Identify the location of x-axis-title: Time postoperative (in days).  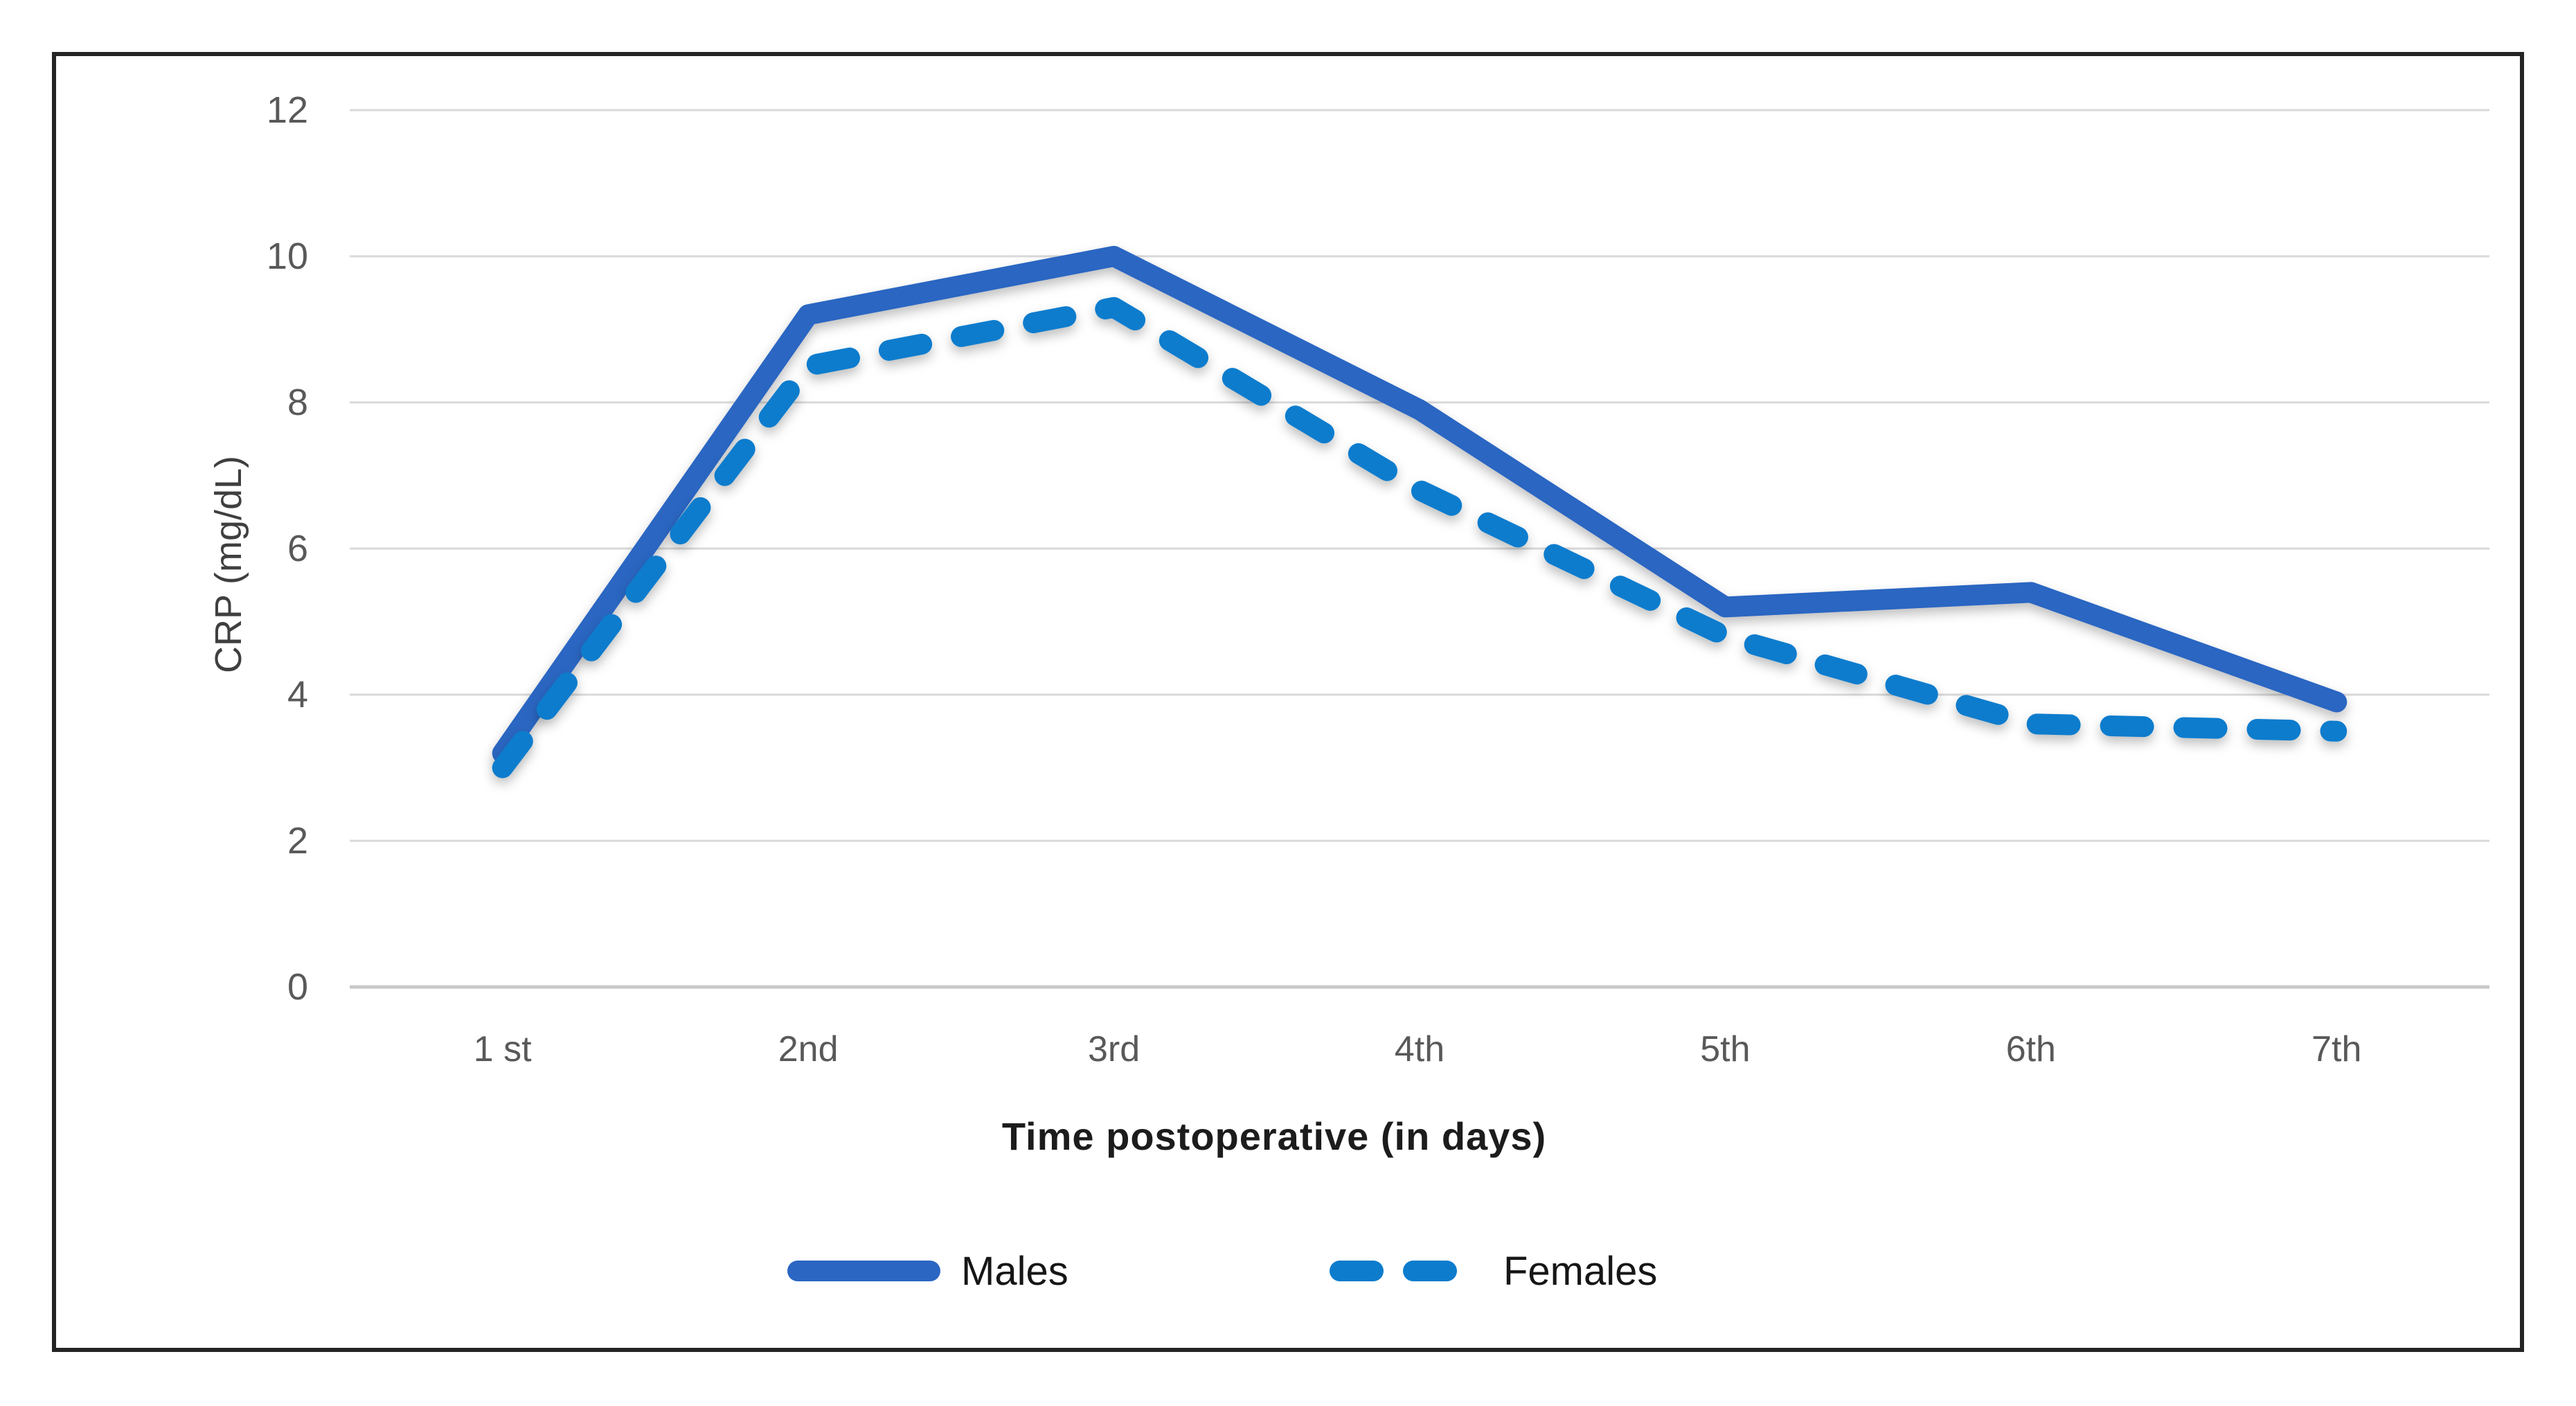
(1274, 1136).